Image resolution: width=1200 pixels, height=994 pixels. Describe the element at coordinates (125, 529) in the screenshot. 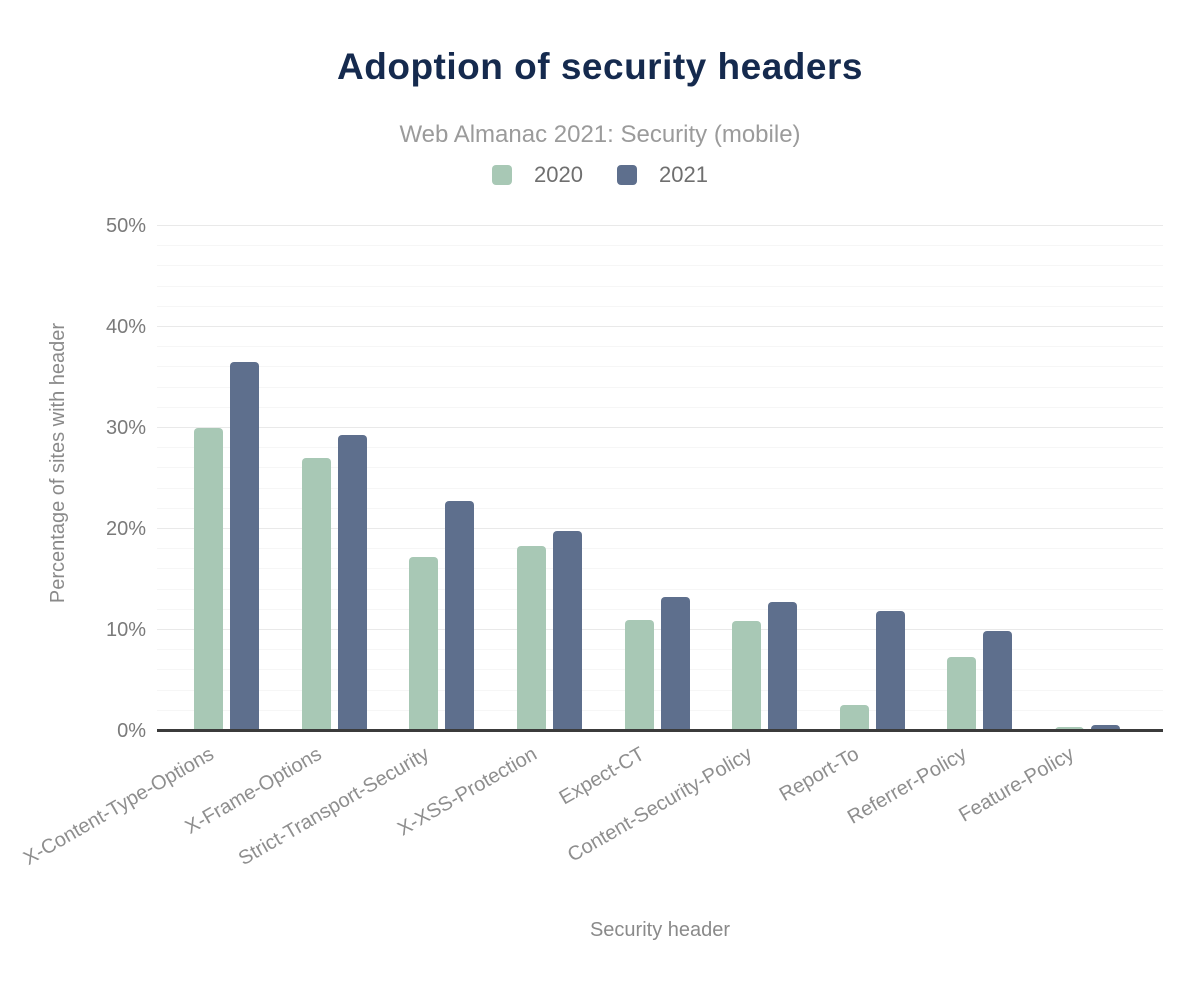

I see `y-axis-tick-label: 20%` at that location.